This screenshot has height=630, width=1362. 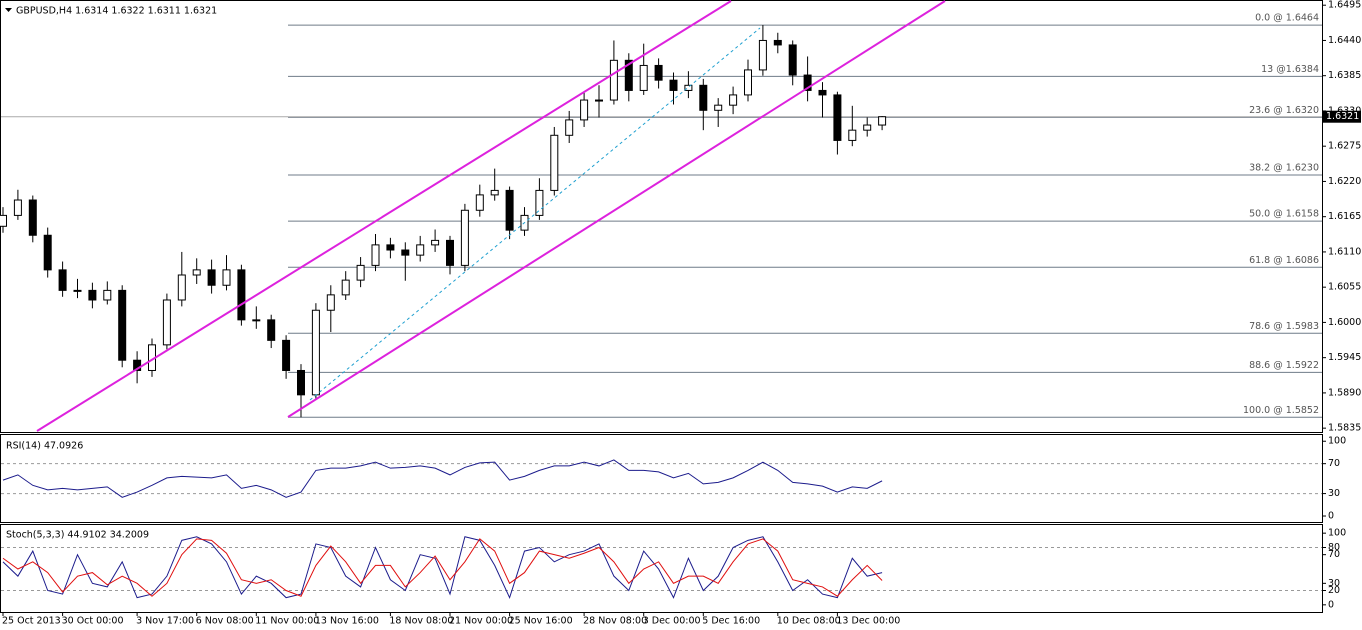 What do you see at coordinates (8, 10) in the screenshot?
I see `symbol-arrow` at bounding box center [8, 10].